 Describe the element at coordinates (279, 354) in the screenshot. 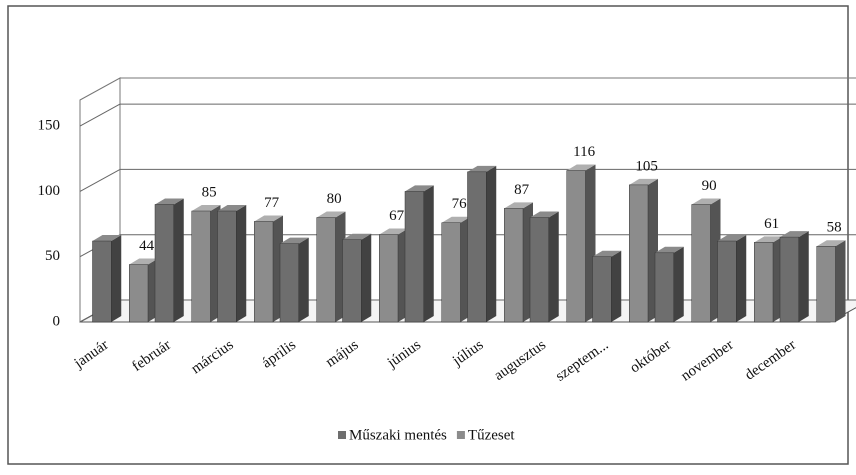

I see `x-tick-label: április` at that location.